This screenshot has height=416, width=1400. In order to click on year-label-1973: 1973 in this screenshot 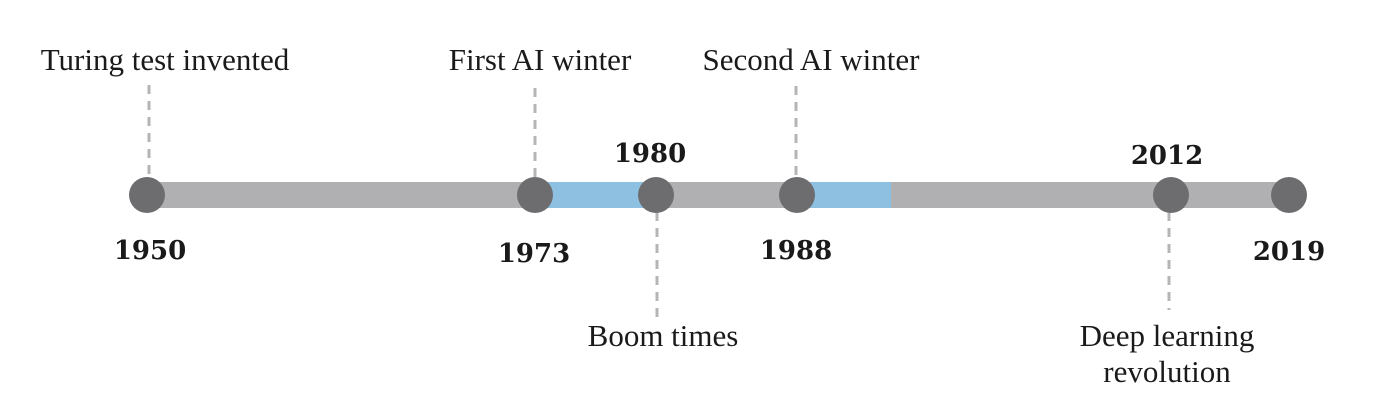, I will do `click(534, 254)`.